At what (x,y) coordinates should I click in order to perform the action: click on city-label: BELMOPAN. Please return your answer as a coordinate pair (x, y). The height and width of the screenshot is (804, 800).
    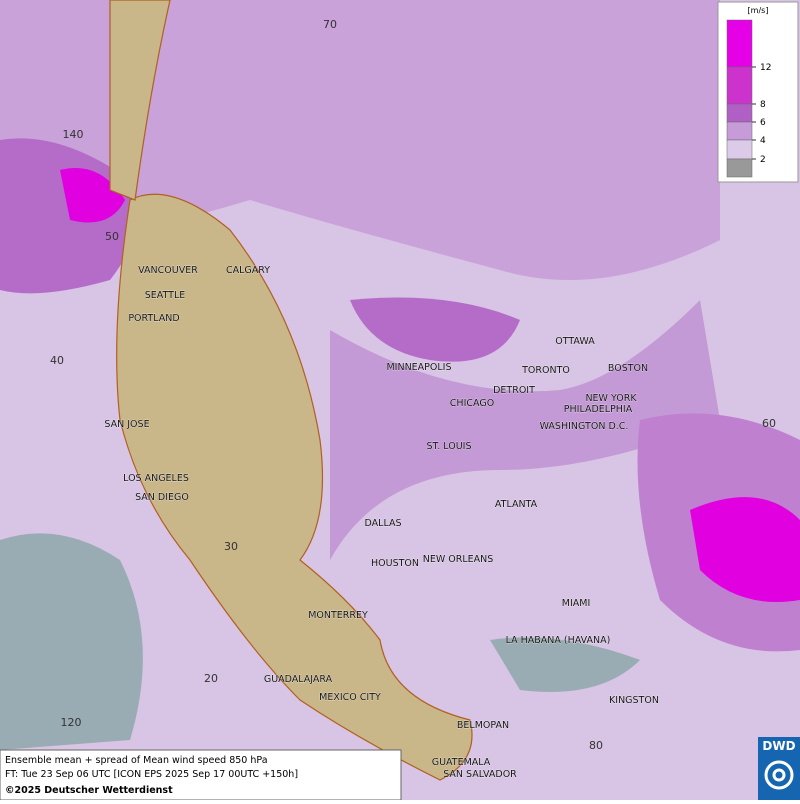
    Looking at the image, I should click on (483, 725).